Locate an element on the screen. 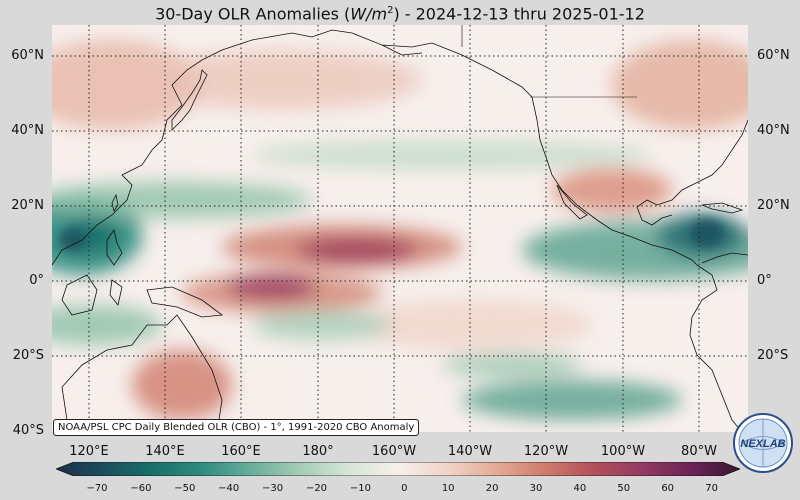 The height and width of the screenshot is (500, 800). colorbar-body is located at coordinates (398, 469).